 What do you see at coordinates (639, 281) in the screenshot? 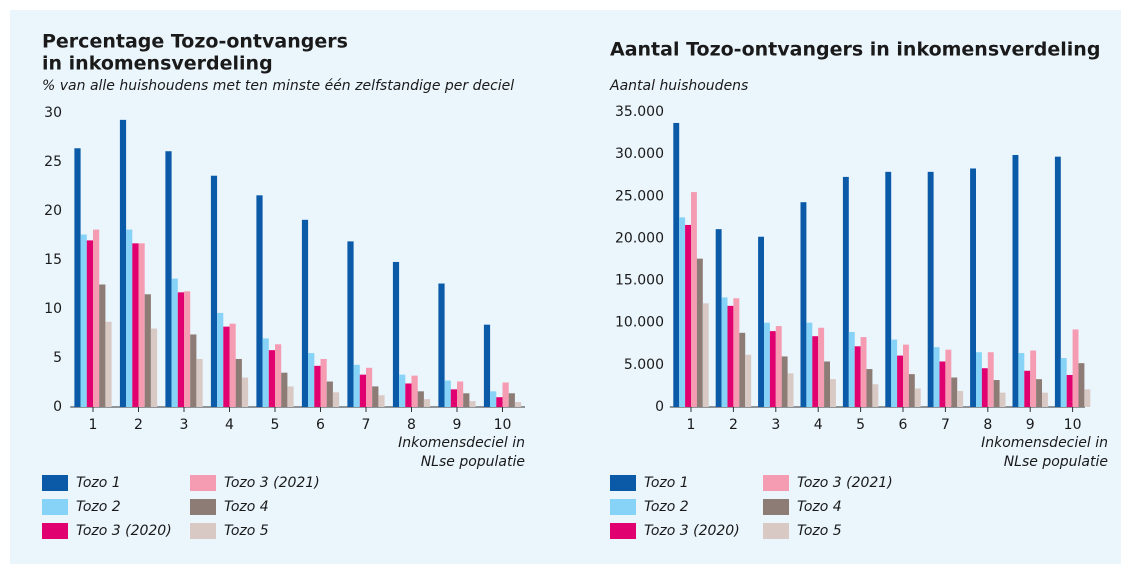
I see `y-tick-label: 15.000` at bounding box center [639, 281].